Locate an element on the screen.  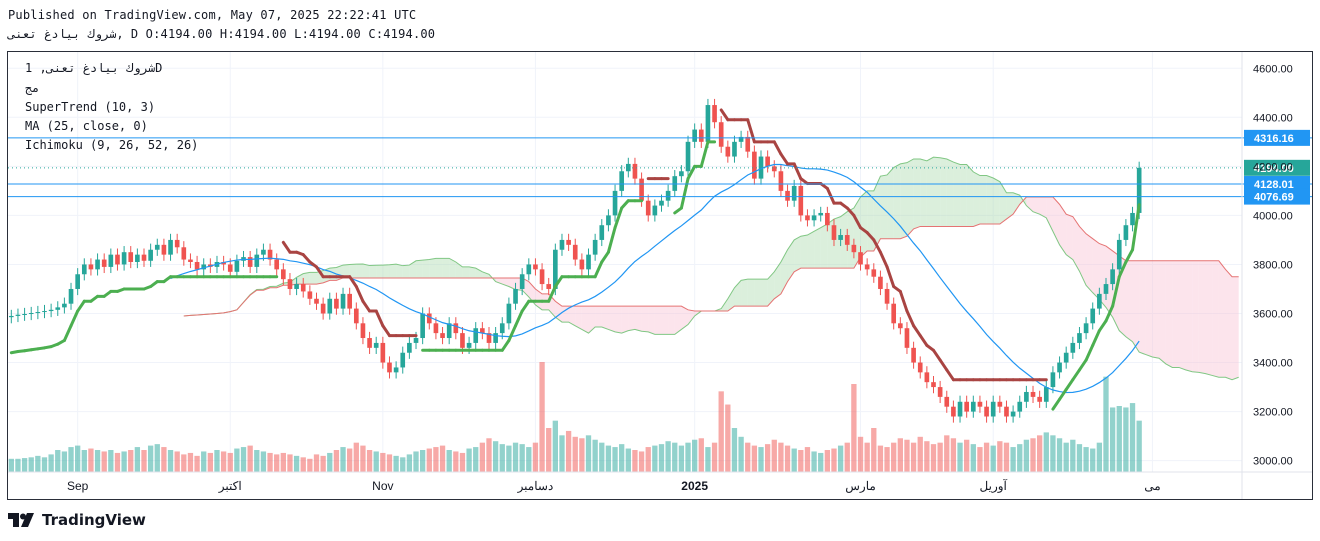
x-tick-label: دسامبر is located at coordinates (535, 486).